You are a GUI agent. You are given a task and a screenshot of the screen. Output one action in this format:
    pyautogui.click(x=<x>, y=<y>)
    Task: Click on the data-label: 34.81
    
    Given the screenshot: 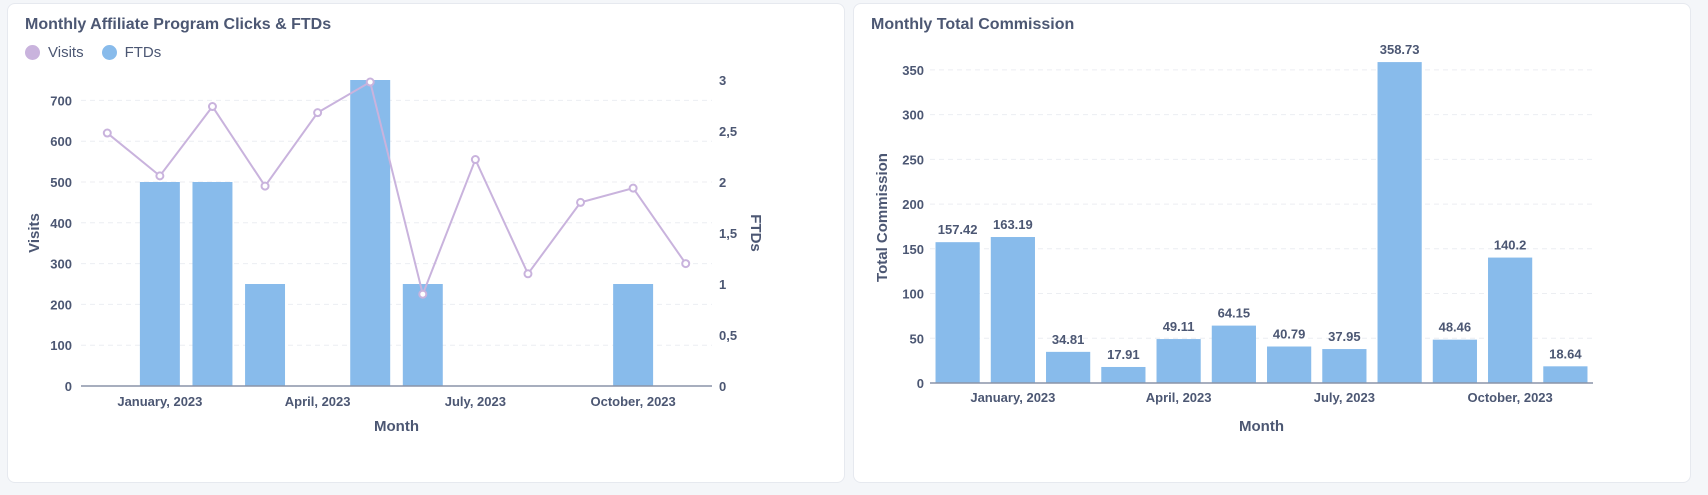 What is the action you would take?
    pyautogui.click(x=1068, y=339)
    